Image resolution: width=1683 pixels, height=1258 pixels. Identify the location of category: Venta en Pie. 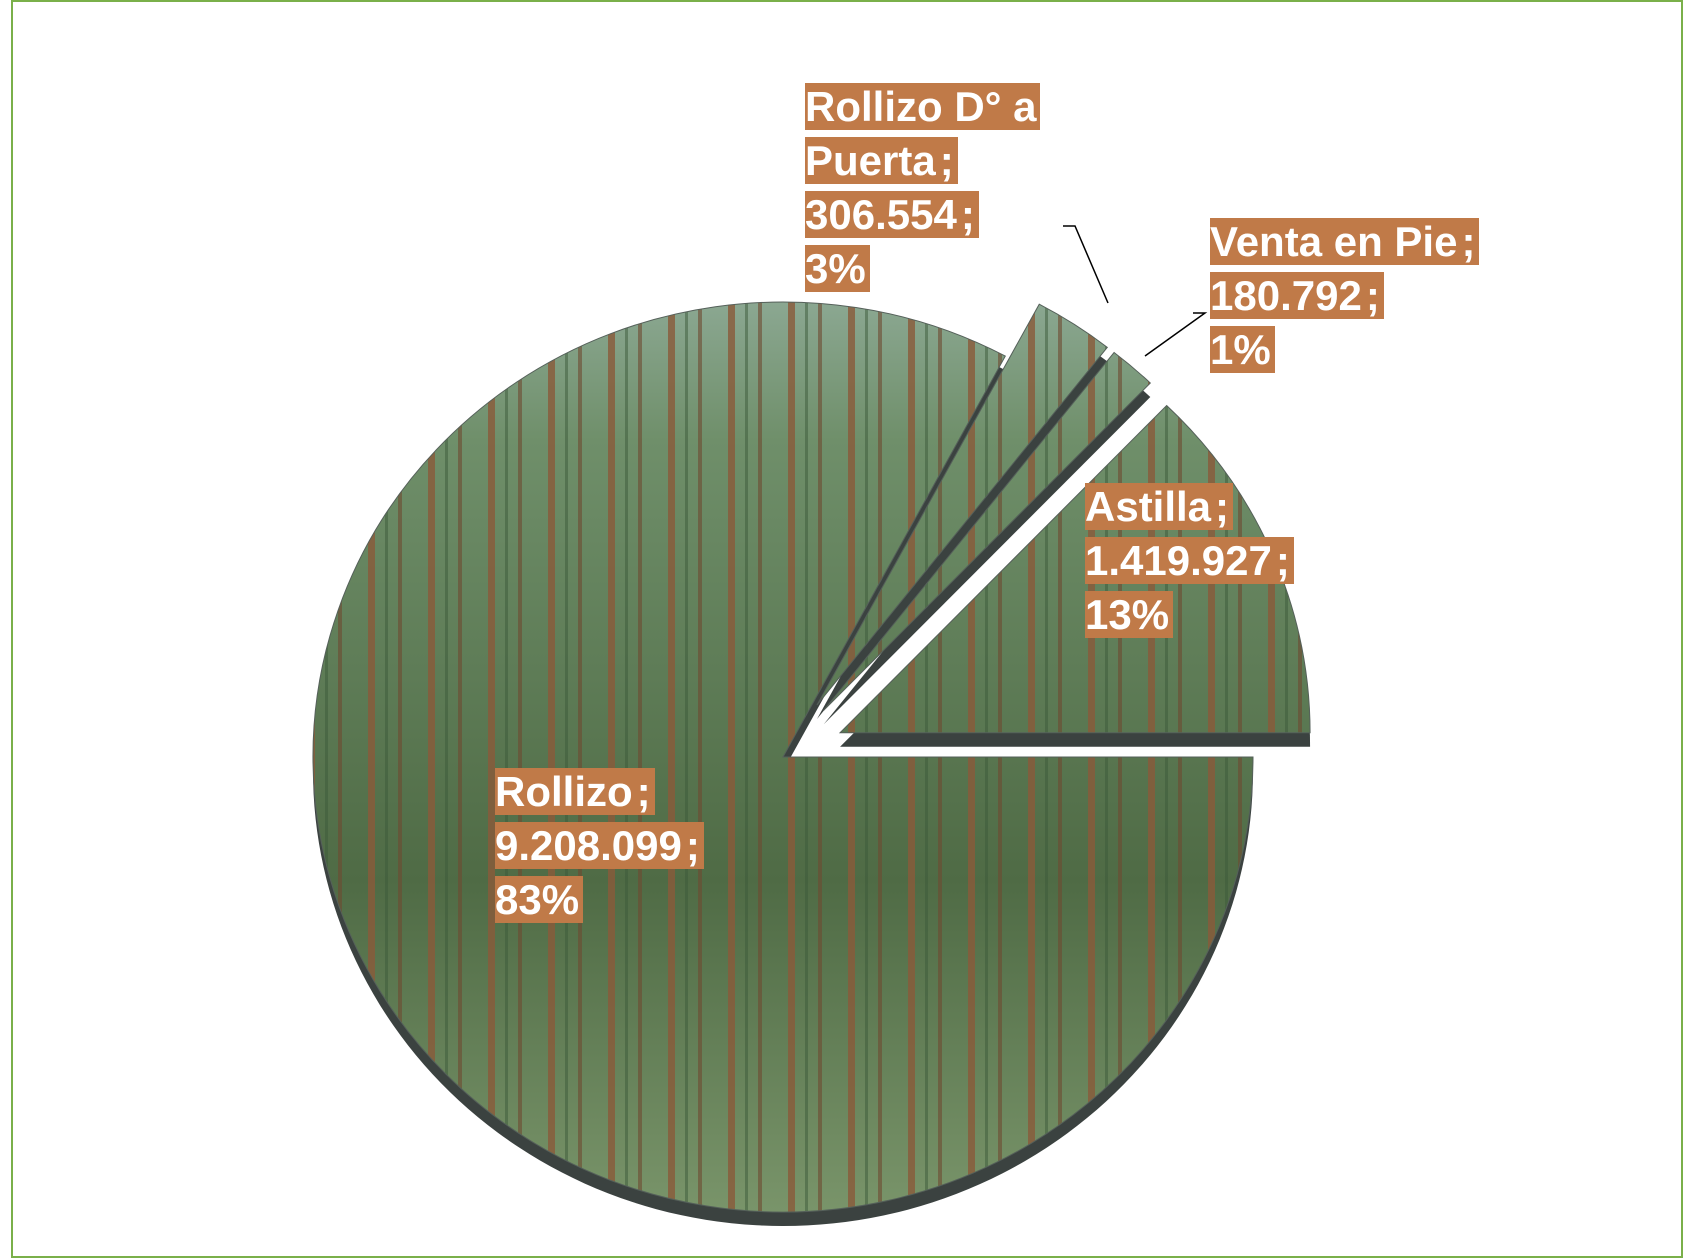
(1336, 241).